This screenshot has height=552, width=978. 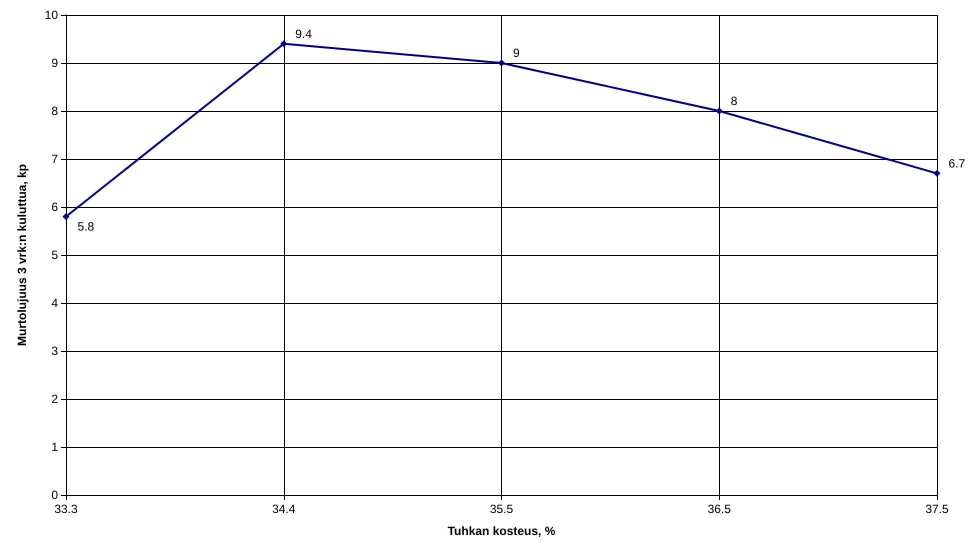 I want to click on y-tick-label: 0, so click(x=54, y=495).